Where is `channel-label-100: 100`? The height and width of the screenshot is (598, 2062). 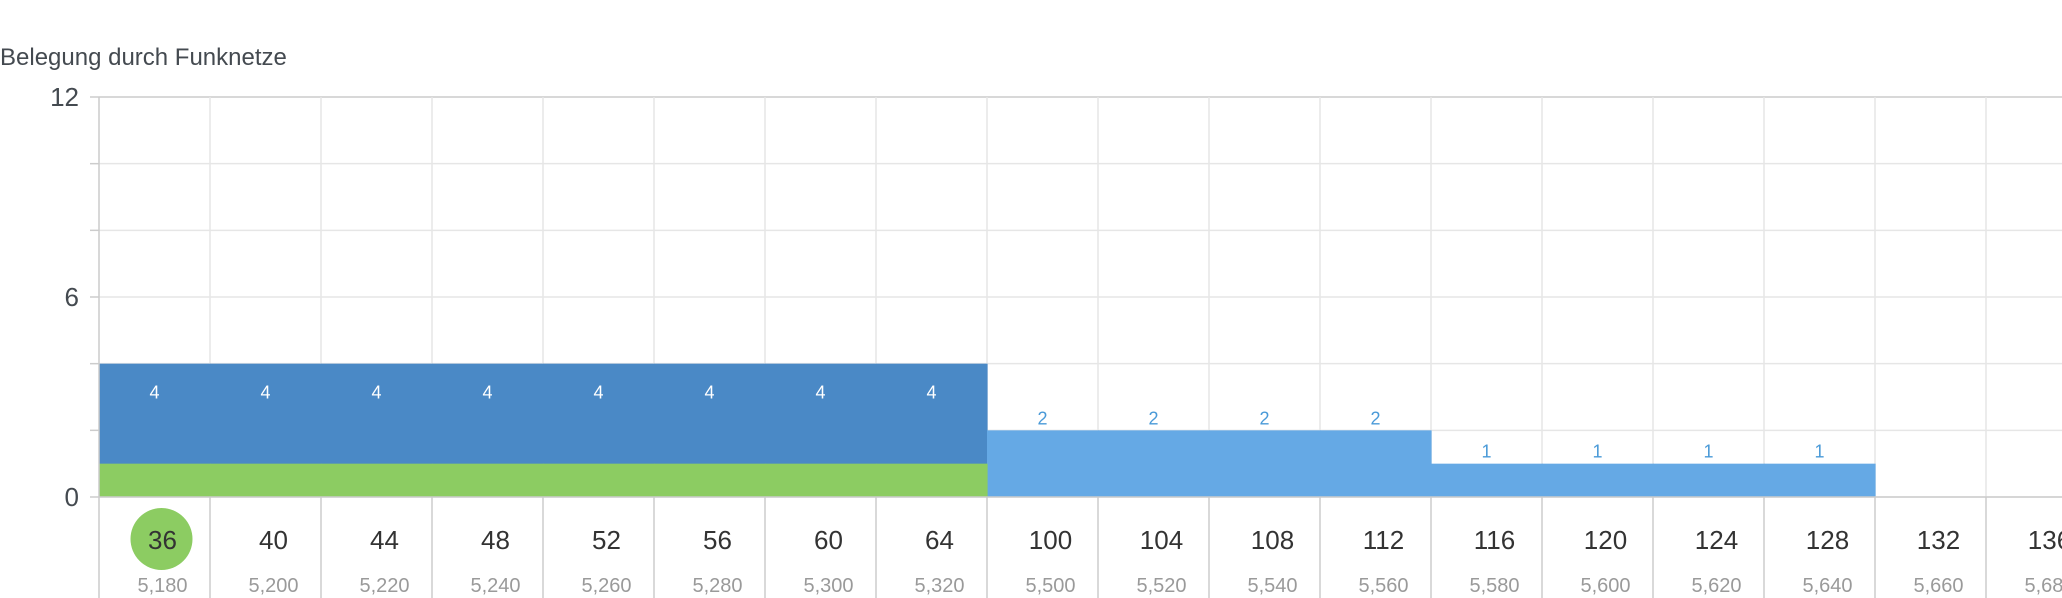
channel-label-100: 100 is located at coordinates (1050, 540).